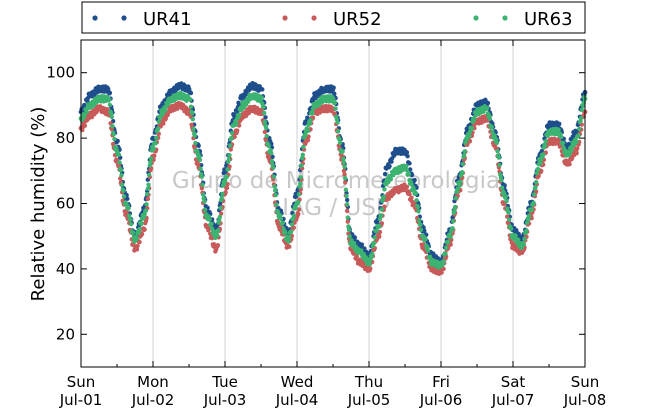  What do you see at coordinates (225, 400) in the screenshot?
I see `x-tick-label: Jul-03` at bounding box center [225, 400].